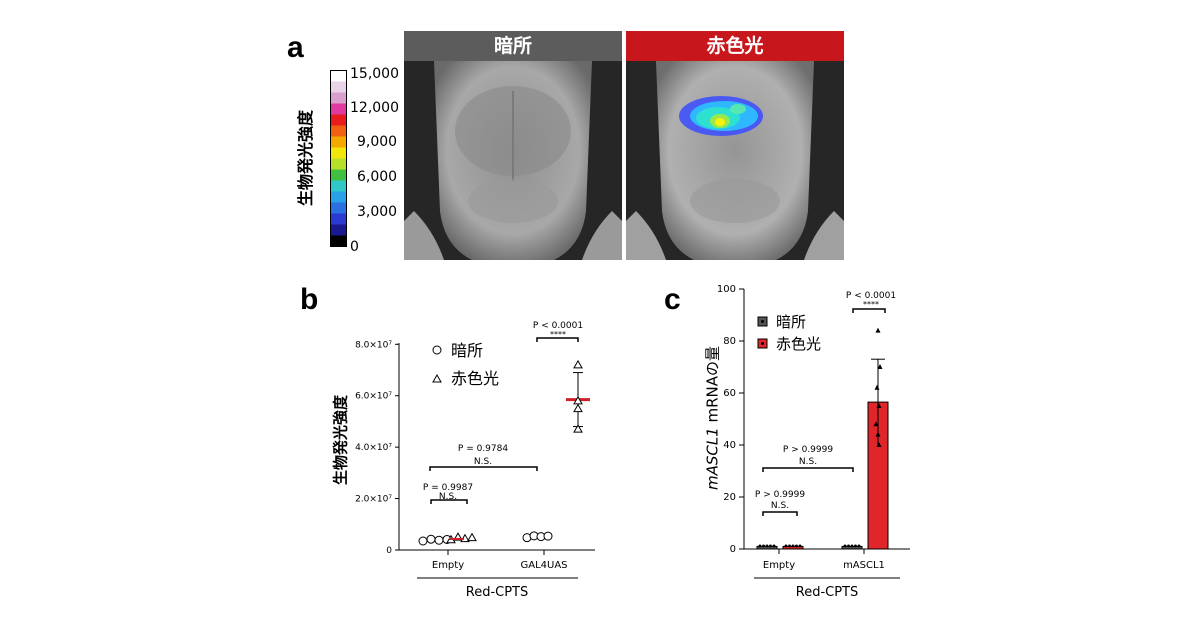  Describe the element at coordinates (448, 565) in the screenshot. I see `b-xtick-empty: Empty` at that location.